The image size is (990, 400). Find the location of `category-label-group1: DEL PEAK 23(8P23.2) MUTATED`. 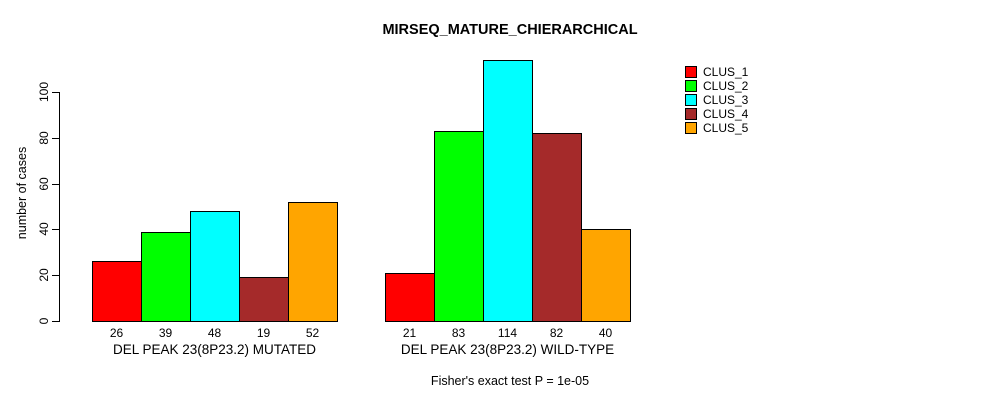

category-label-group1: DEL PEAK 23(8P23.2) MUTATED is located at coordinates (214, 349).